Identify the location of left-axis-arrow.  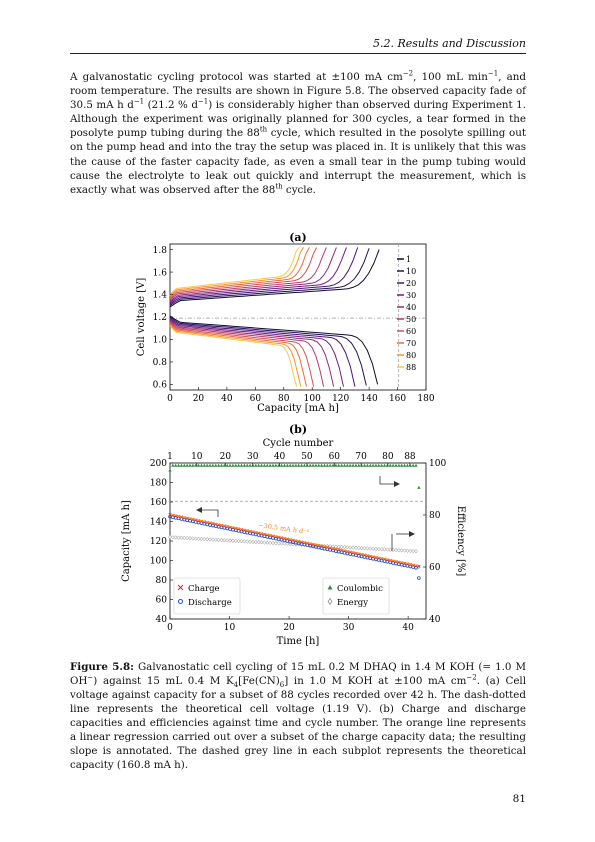
(209, 513).